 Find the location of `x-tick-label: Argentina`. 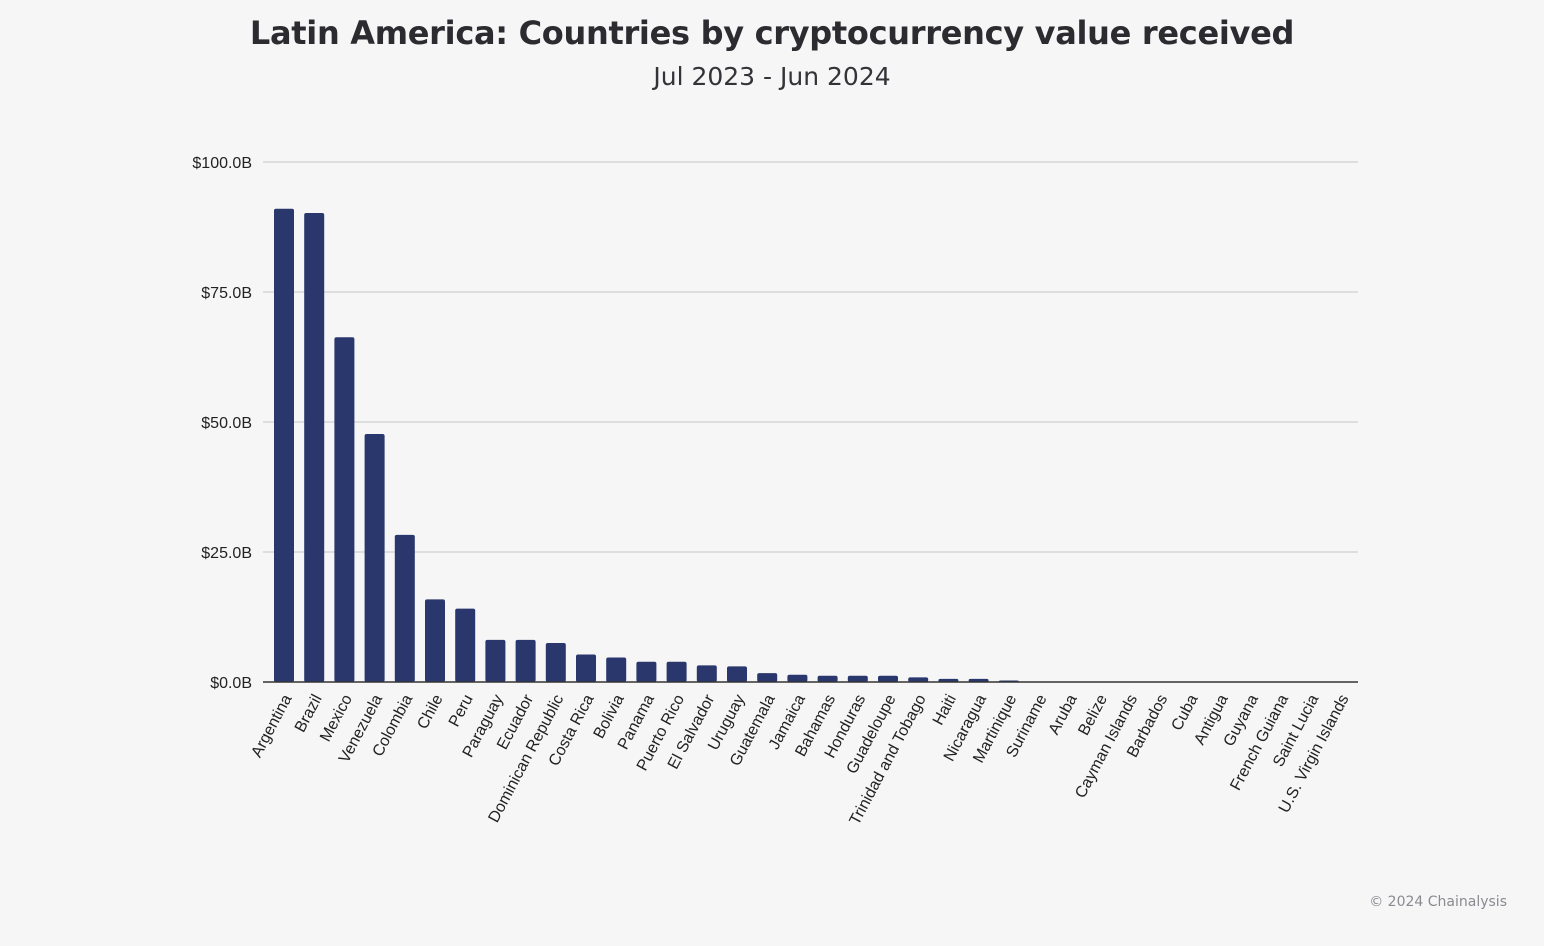

x-tick-label: Argentina is located at coordinates (271, 726).